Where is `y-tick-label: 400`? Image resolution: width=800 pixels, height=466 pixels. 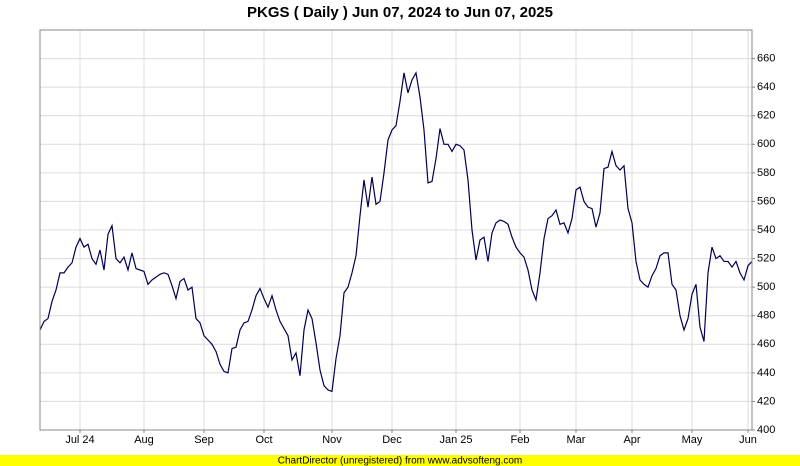 y-tick-label: 400 is located at coordinates (766, 430).